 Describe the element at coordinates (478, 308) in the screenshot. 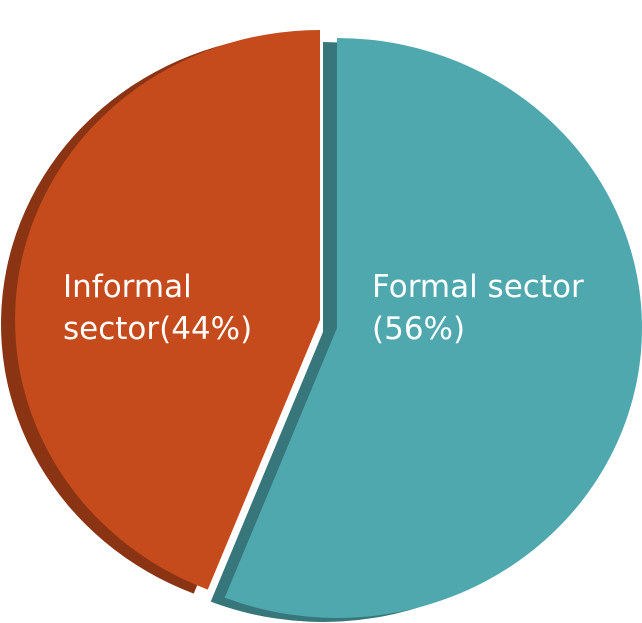

I see `slice-label: Formal sector (56%)` at that location.